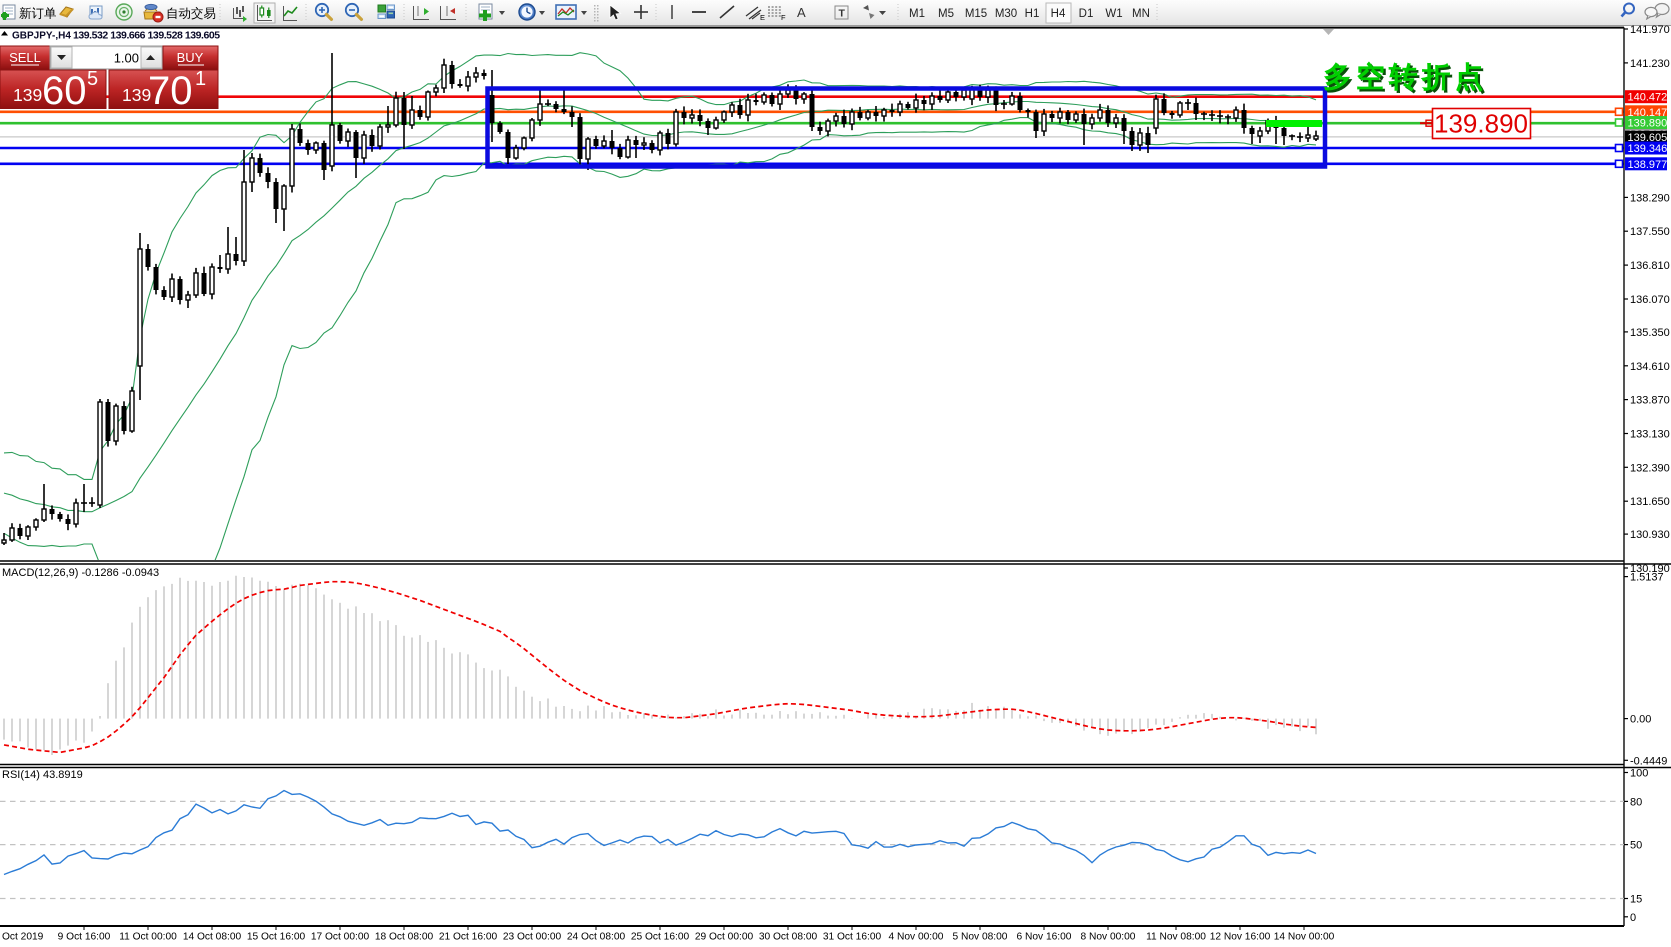  What do you see at coordinates (340, 937) in the screenshot?
I see `svg-text: 17 Oct 00:00` at bounding box center [340, 937].